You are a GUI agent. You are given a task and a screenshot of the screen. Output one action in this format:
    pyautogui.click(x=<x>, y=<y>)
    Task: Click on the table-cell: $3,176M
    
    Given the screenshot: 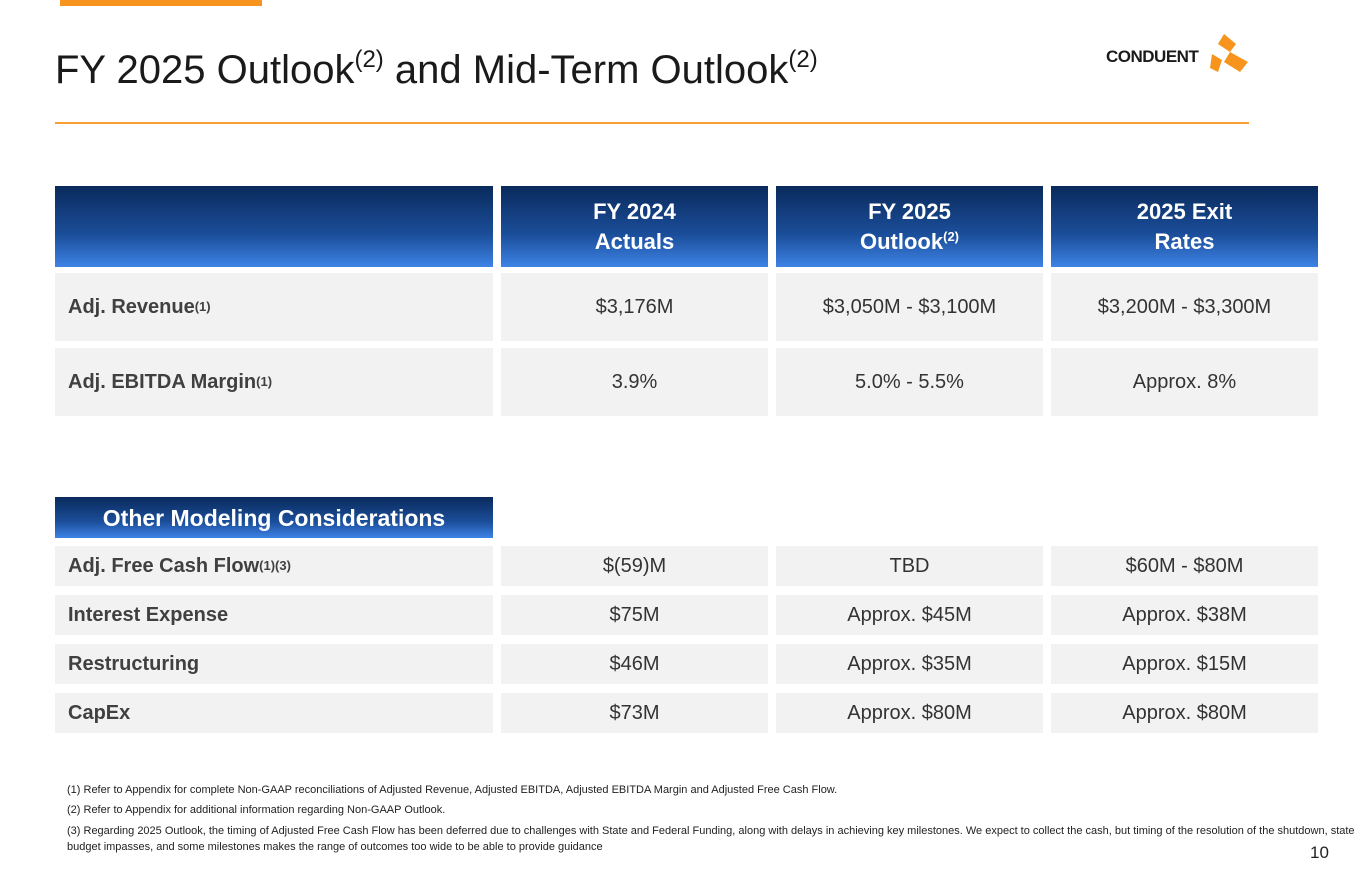 What is the action you would take?
    pyautogui.click(x=634, y=307)
    